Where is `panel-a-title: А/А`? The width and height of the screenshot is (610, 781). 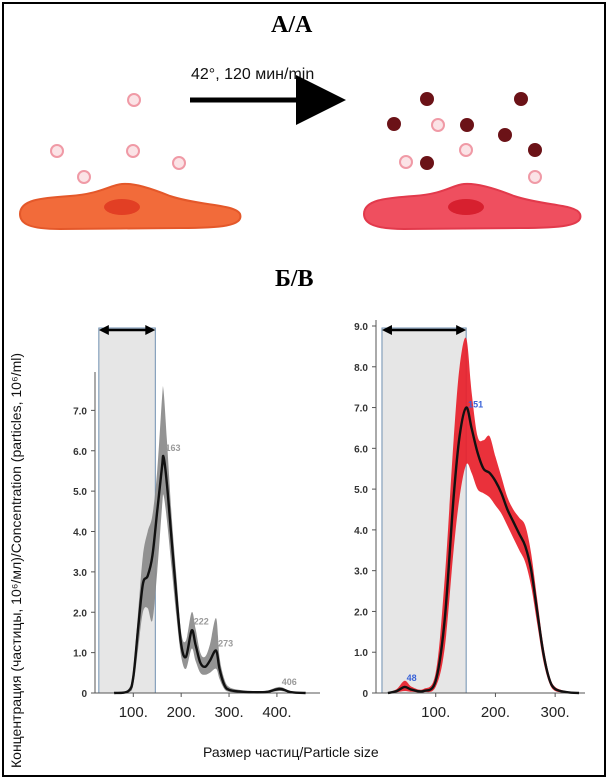
panel-a-title: А/А is located at coordinates (292, 25).